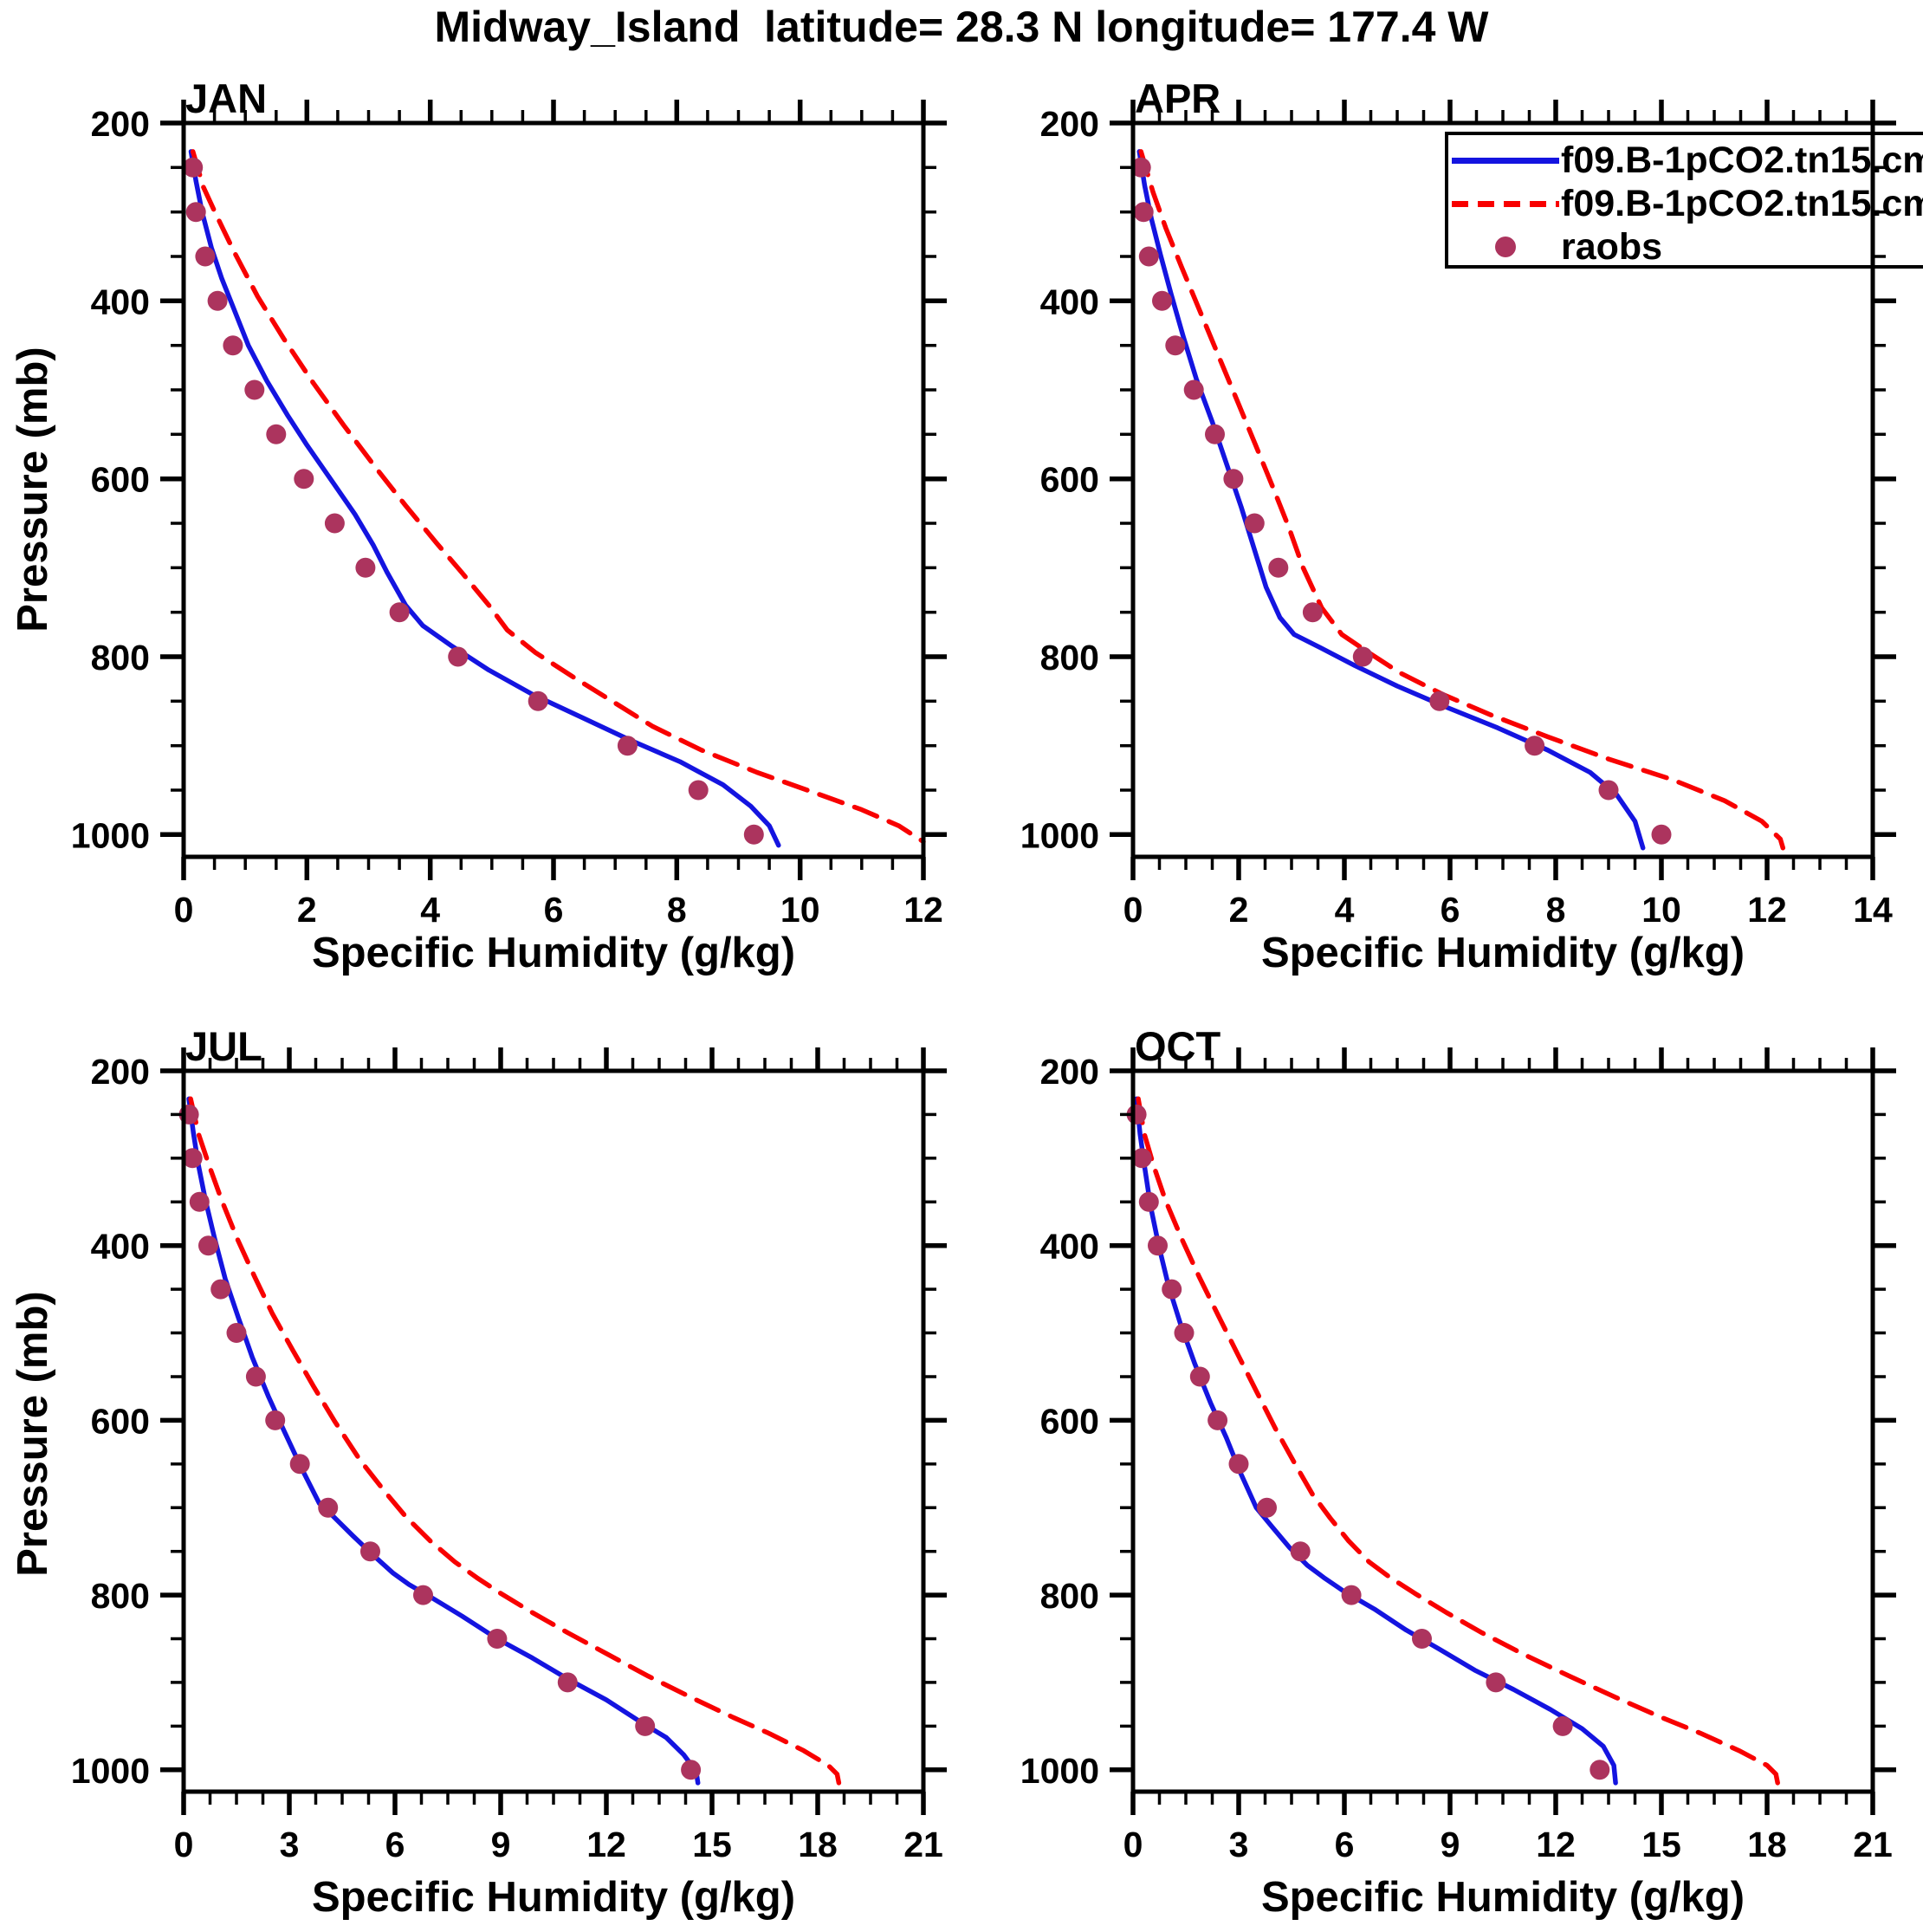  I want to click on legend-entry-raobs: raobs, so click(1687, 247).